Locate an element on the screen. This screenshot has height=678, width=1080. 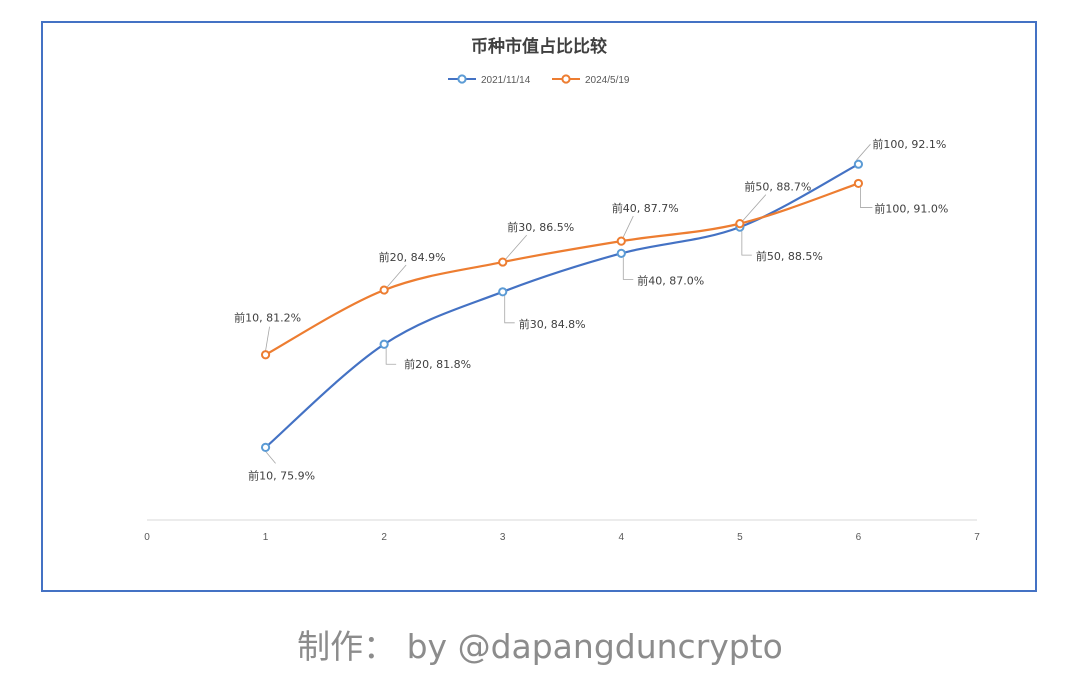
data-label-0-2: 前30, 84.8% is located at coordinates (552, 324).